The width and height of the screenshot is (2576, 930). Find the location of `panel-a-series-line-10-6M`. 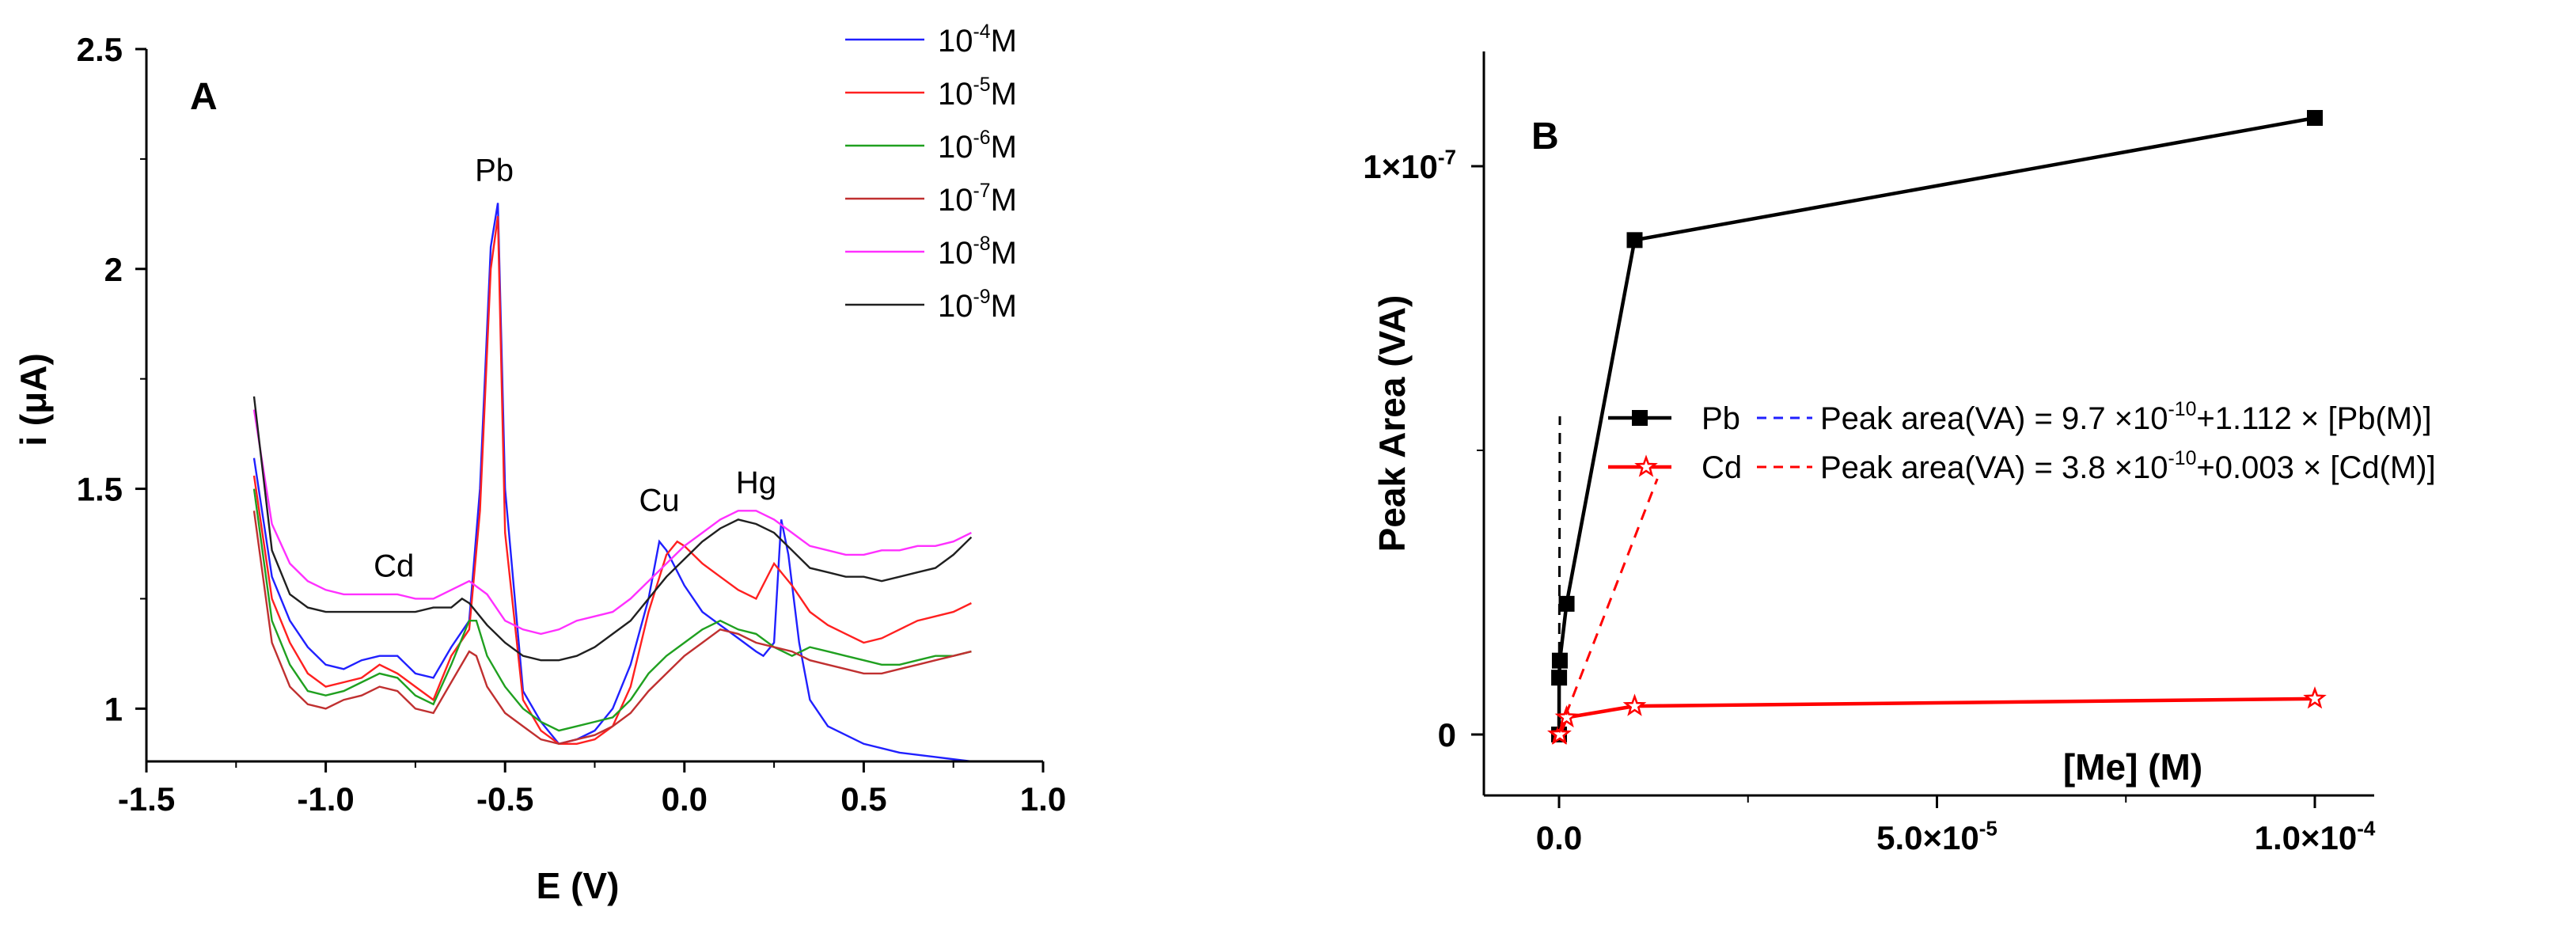

panel-a-series-line-10-6M is located at coordinates (612, 610).